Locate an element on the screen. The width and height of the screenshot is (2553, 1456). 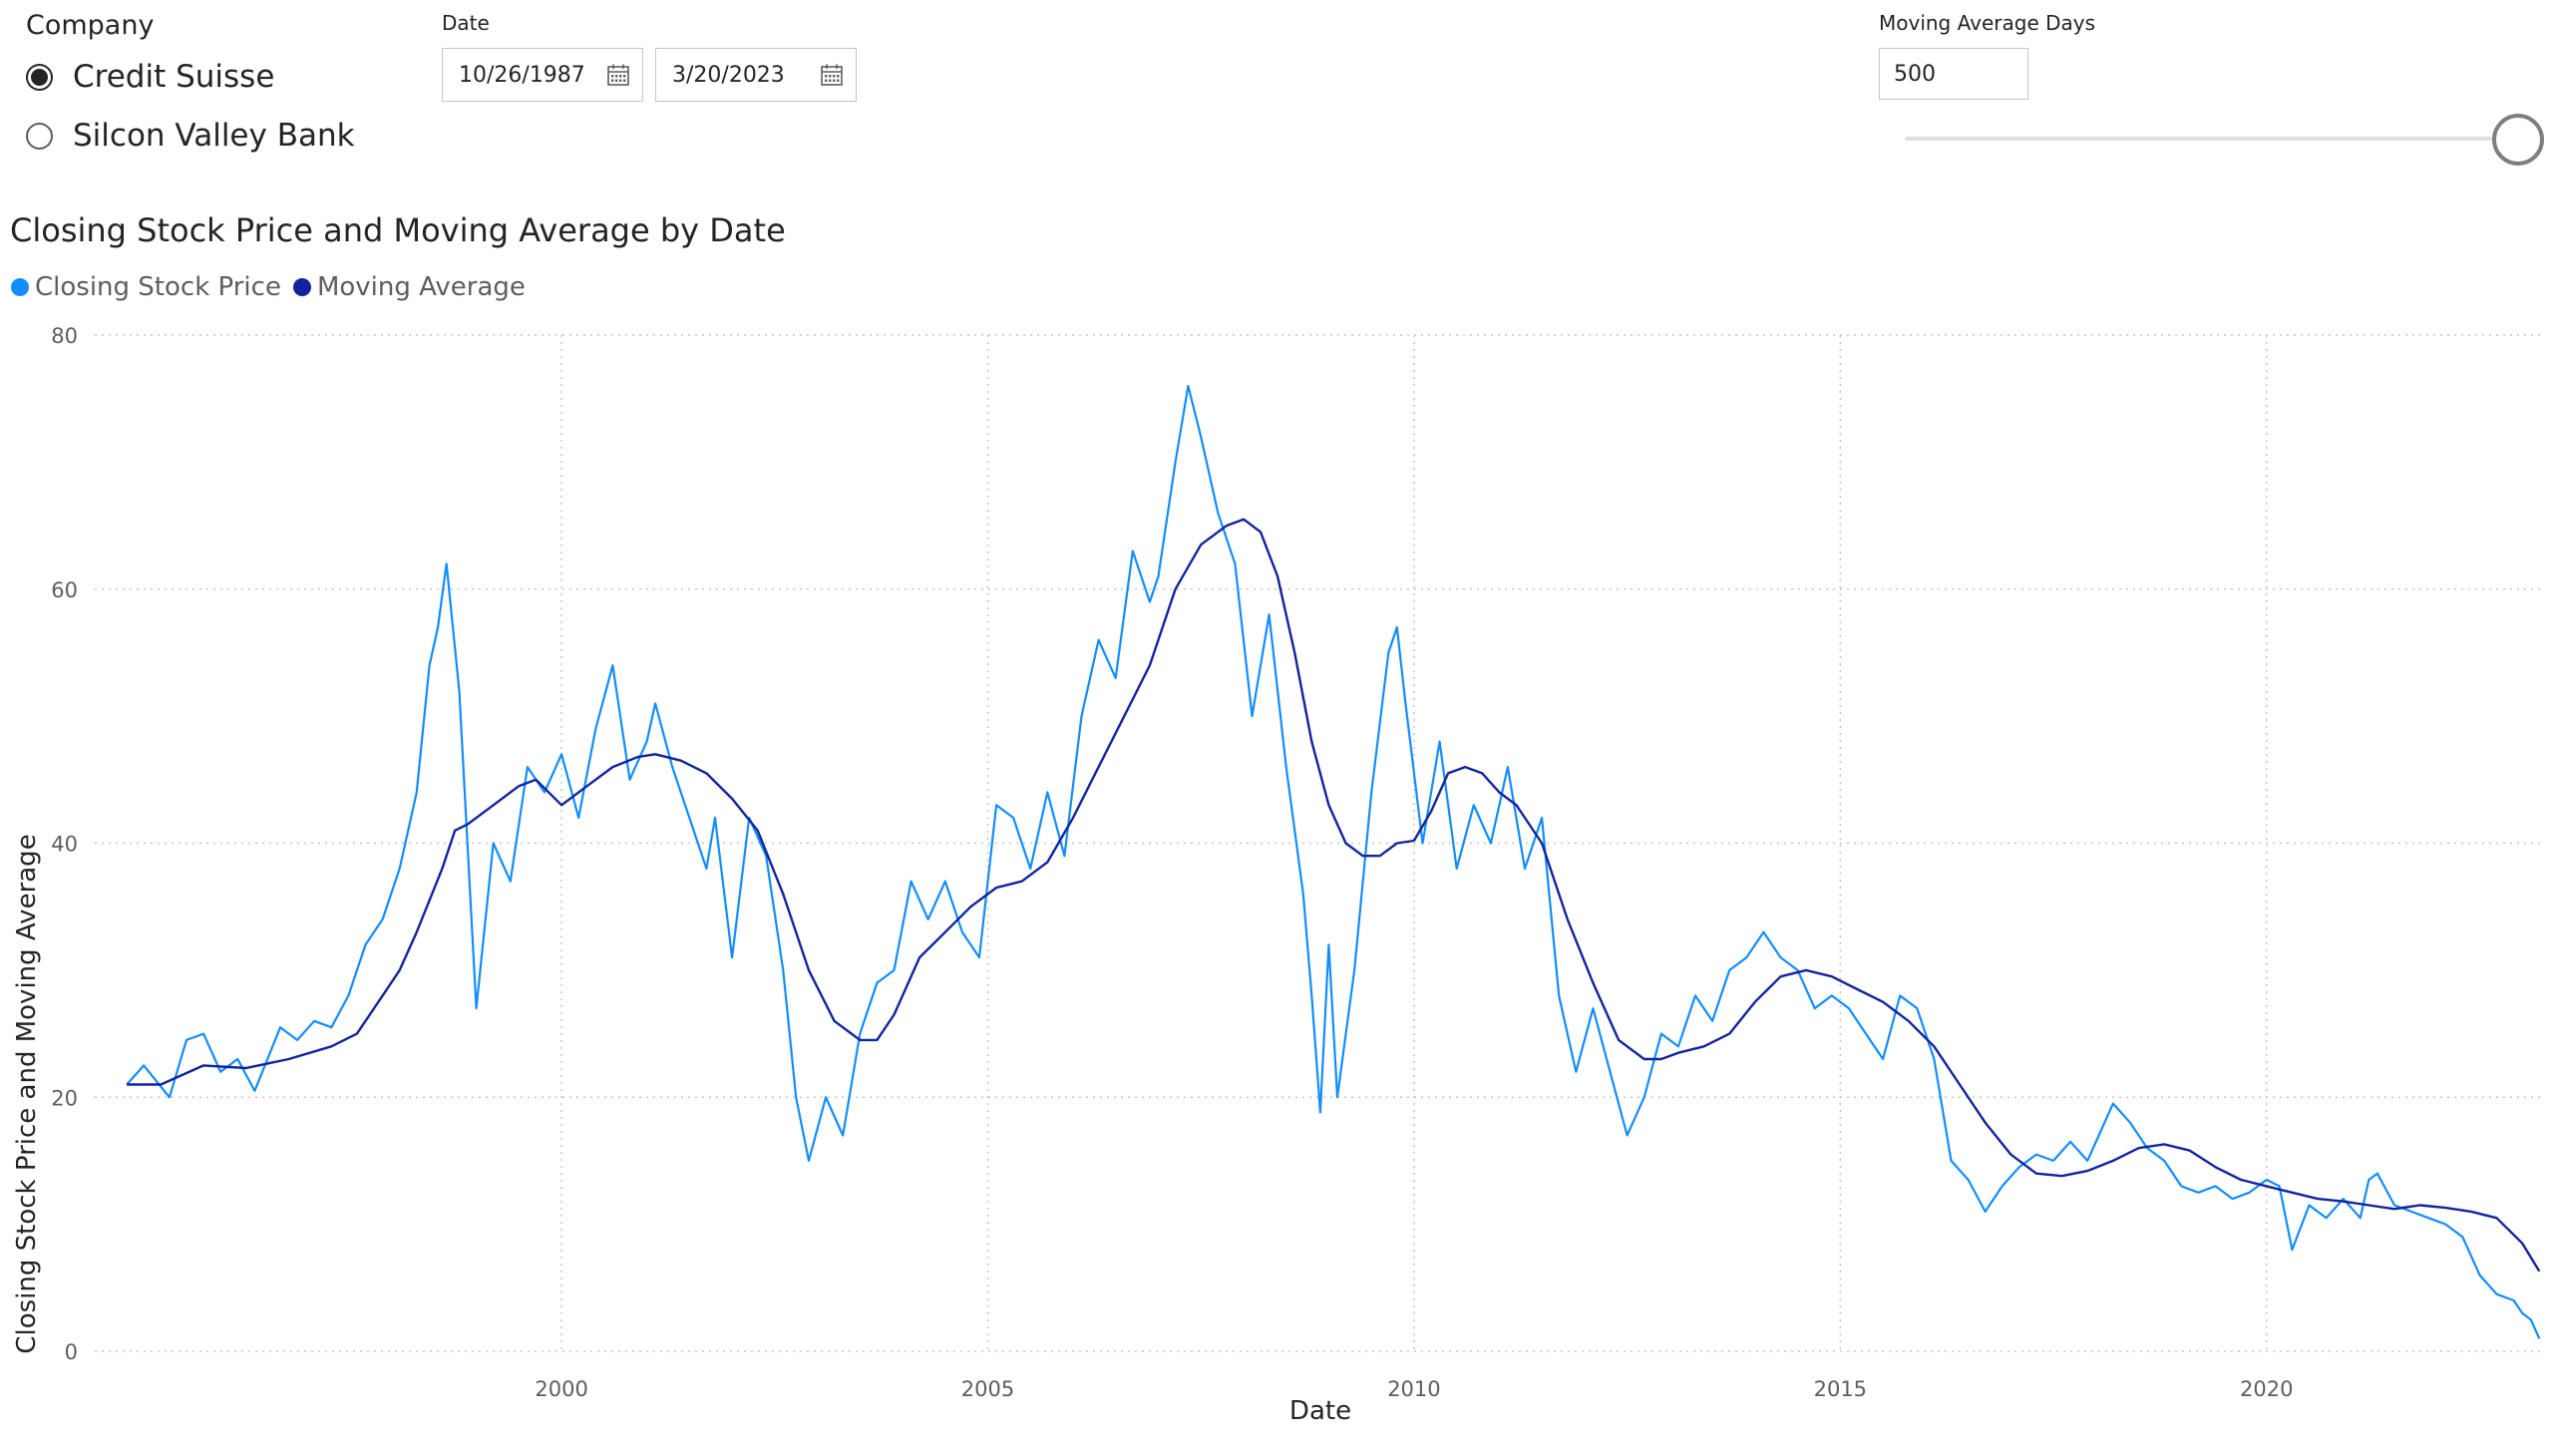
x-tick-label: 2010 is located at coordinates (1414, 1389).